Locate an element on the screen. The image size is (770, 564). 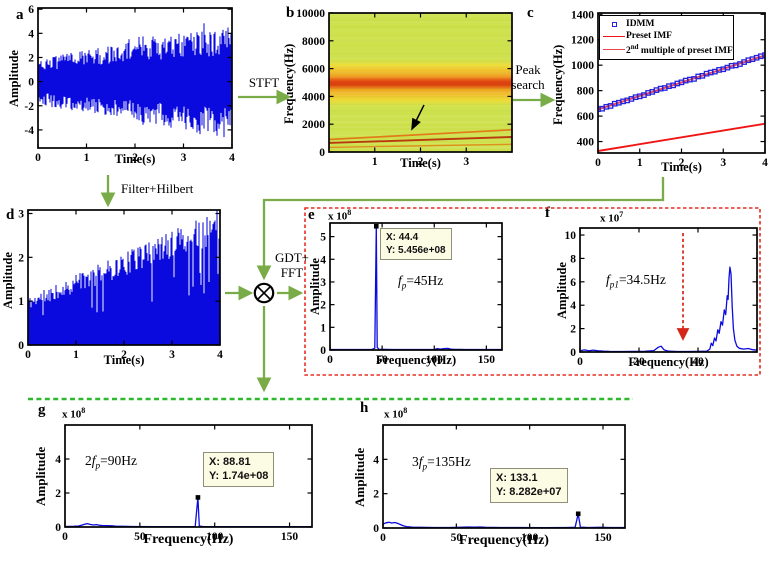
plot-h-xlabel: Frequency(Hz) is located at coordinates (504, 540).